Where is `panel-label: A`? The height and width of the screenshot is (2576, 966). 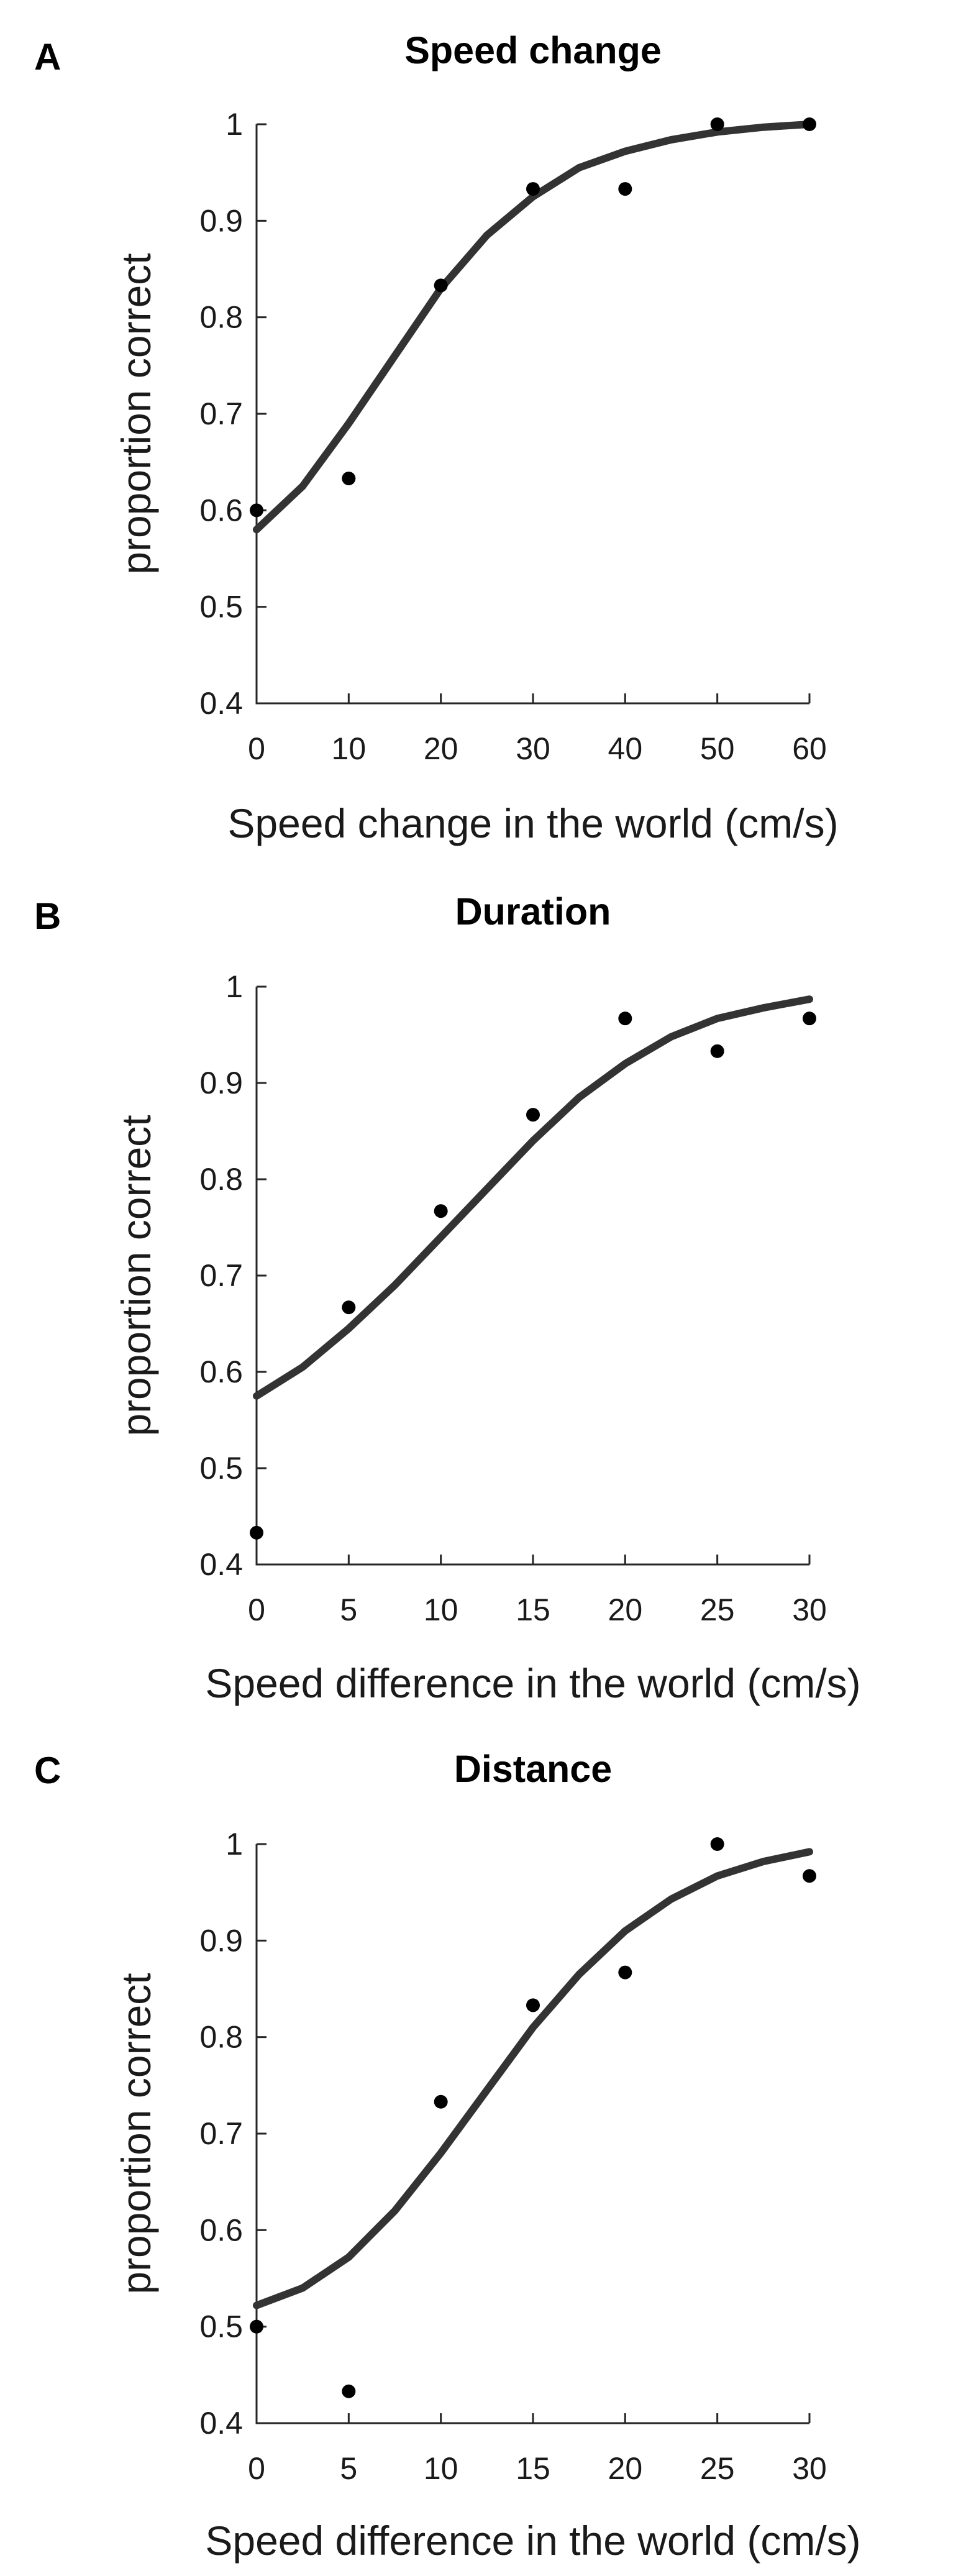
panel-label: A is located at coordinates (47, 57).